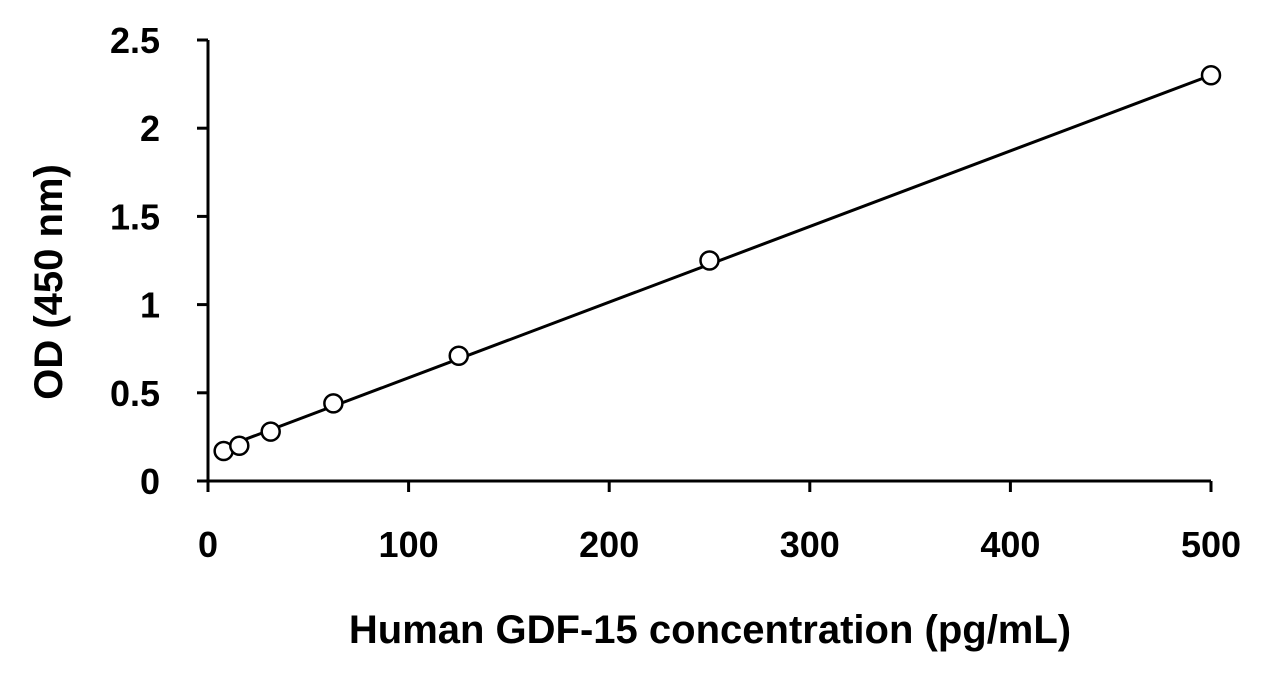 This screenshot has width=1272, height=690. I want to click on x-tick-label: 400, so click(1010, 544).